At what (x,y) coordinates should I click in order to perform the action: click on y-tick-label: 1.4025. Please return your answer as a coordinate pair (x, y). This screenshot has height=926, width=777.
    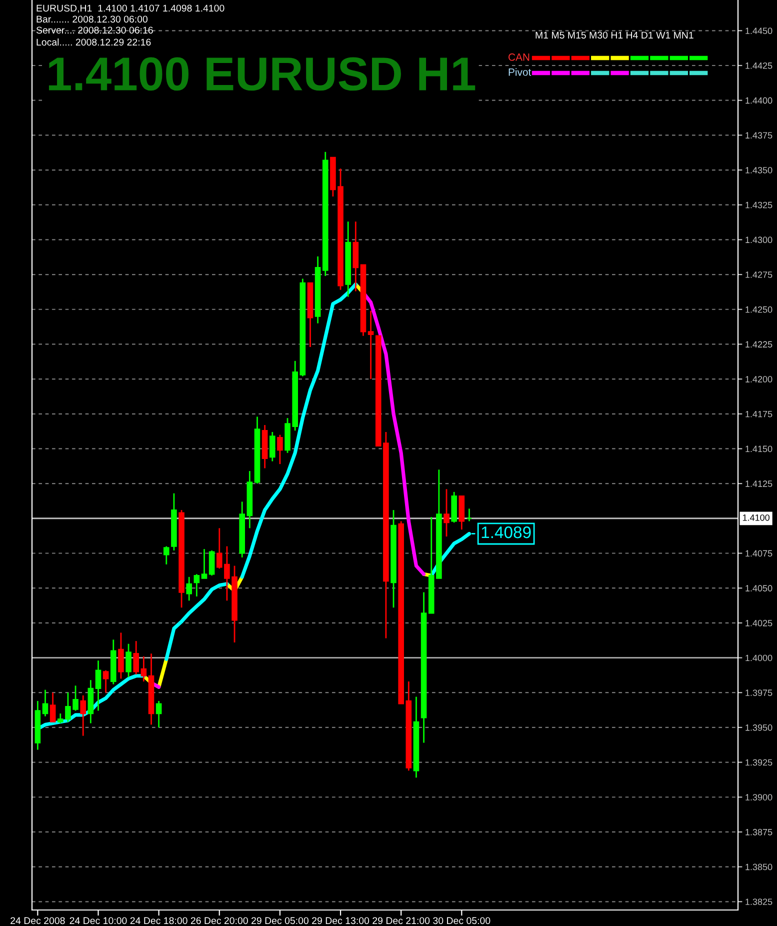
    Looking at the image, I should click on (759, 623).